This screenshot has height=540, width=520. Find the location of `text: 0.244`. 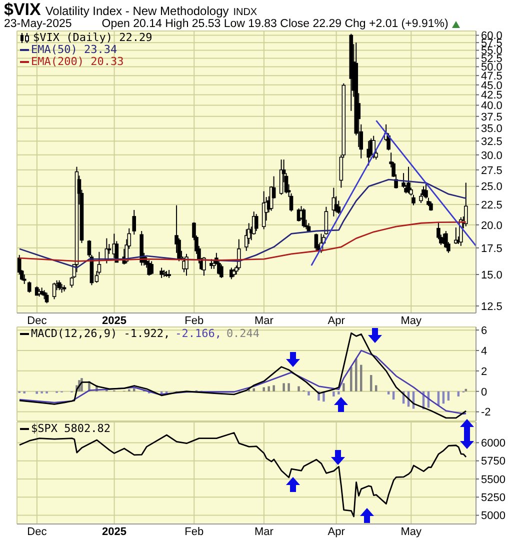

text: 0.244 is located at coordinates (243, 333).